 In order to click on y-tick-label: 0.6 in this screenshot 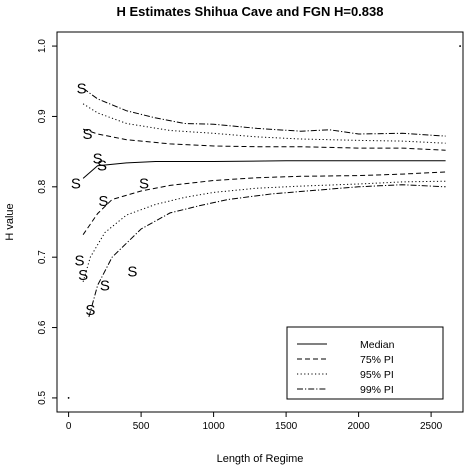, I will do `click(42, 327)`.